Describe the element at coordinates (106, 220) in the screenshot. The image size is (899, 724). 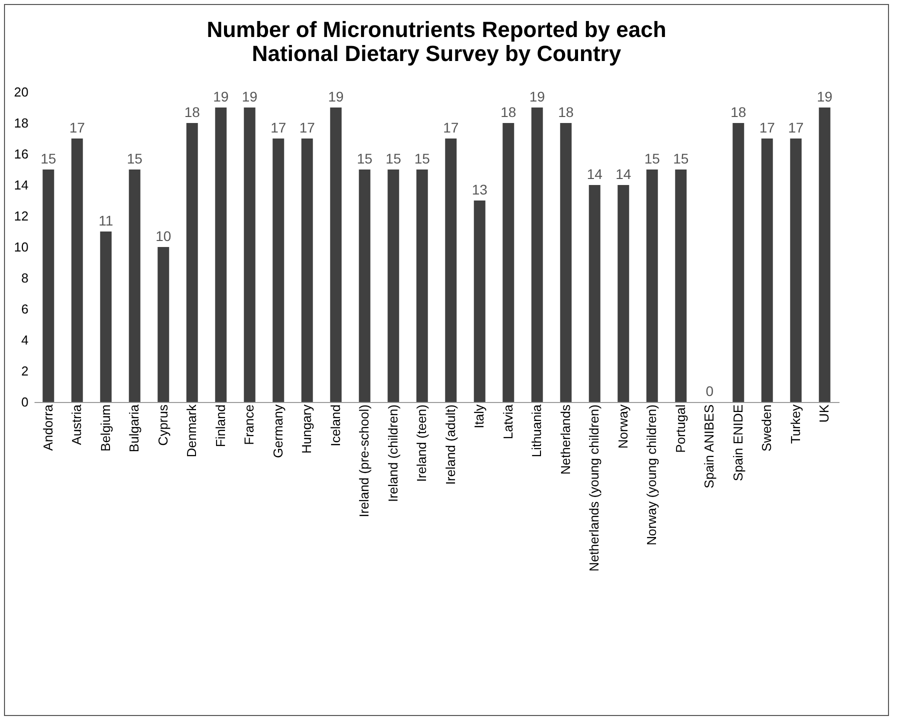
I see `data-label: 11` at that location.